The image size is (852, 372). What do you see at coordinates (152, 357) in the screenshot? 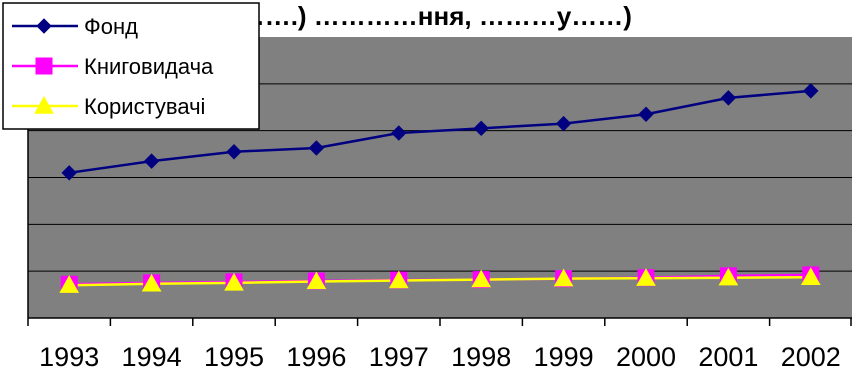
I see `x-tick-label: 1994` at bounding box center [152, 357].